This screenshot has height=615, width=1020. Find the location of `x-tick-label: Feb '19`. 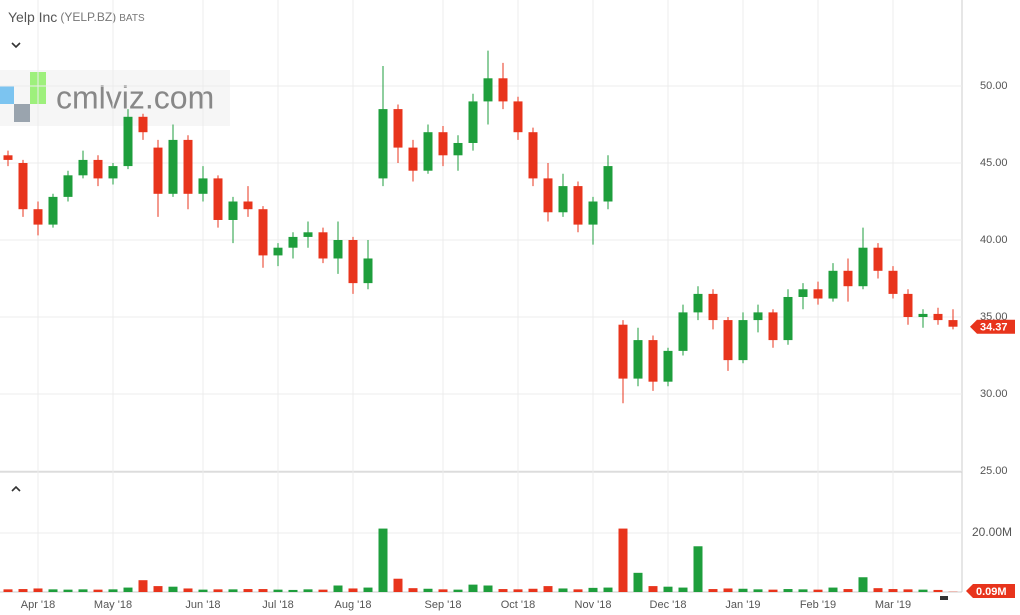

x-tick-label: Feb '19 is located at coordinates (818, 605).